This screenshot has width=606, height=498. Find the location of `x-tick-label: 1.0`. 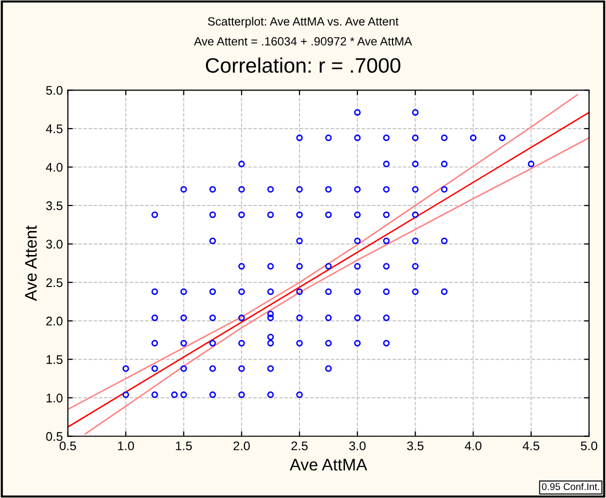

x-tick-label: 1.0 is located at coordinates (126, 445).